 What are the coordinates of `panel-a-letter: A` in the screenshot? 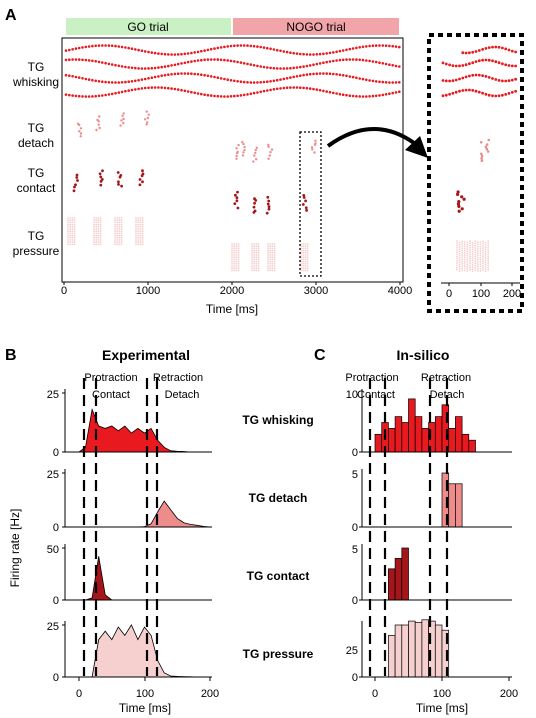 It's located at (11, 15).